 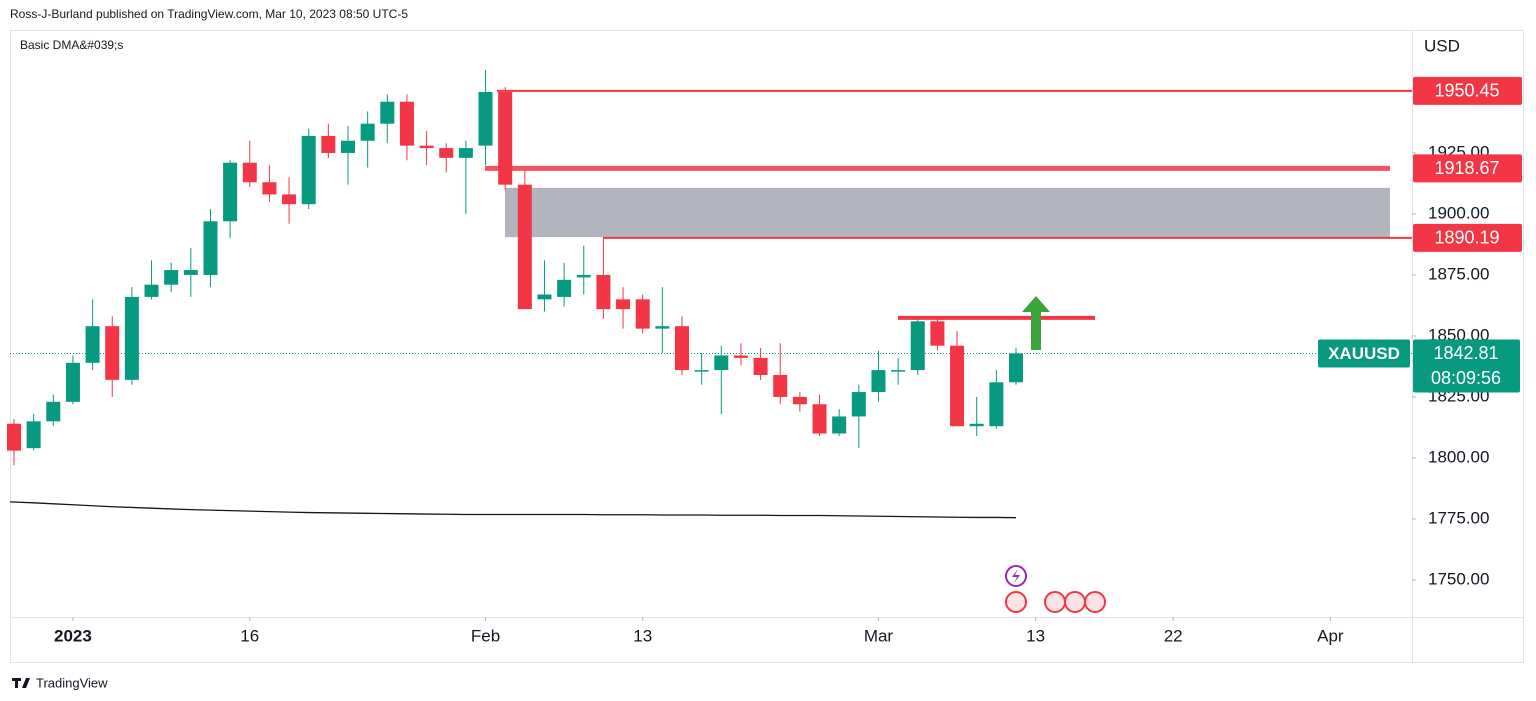 What do you see at coordinates (513, 510) in the screenshot?
I see `moving-average-line` at bounding box center [513, 510].